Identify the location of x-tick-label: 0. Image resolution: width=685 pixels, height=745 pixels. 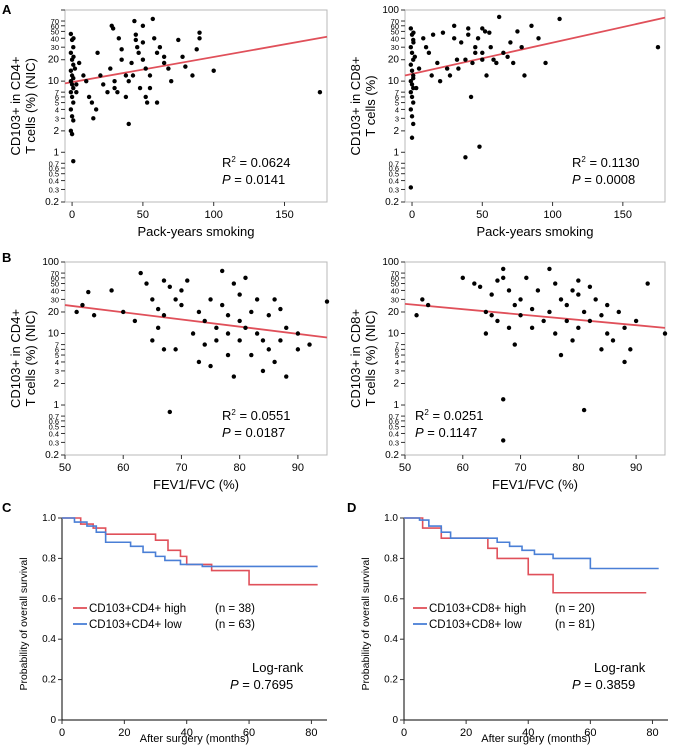
(62, 733).